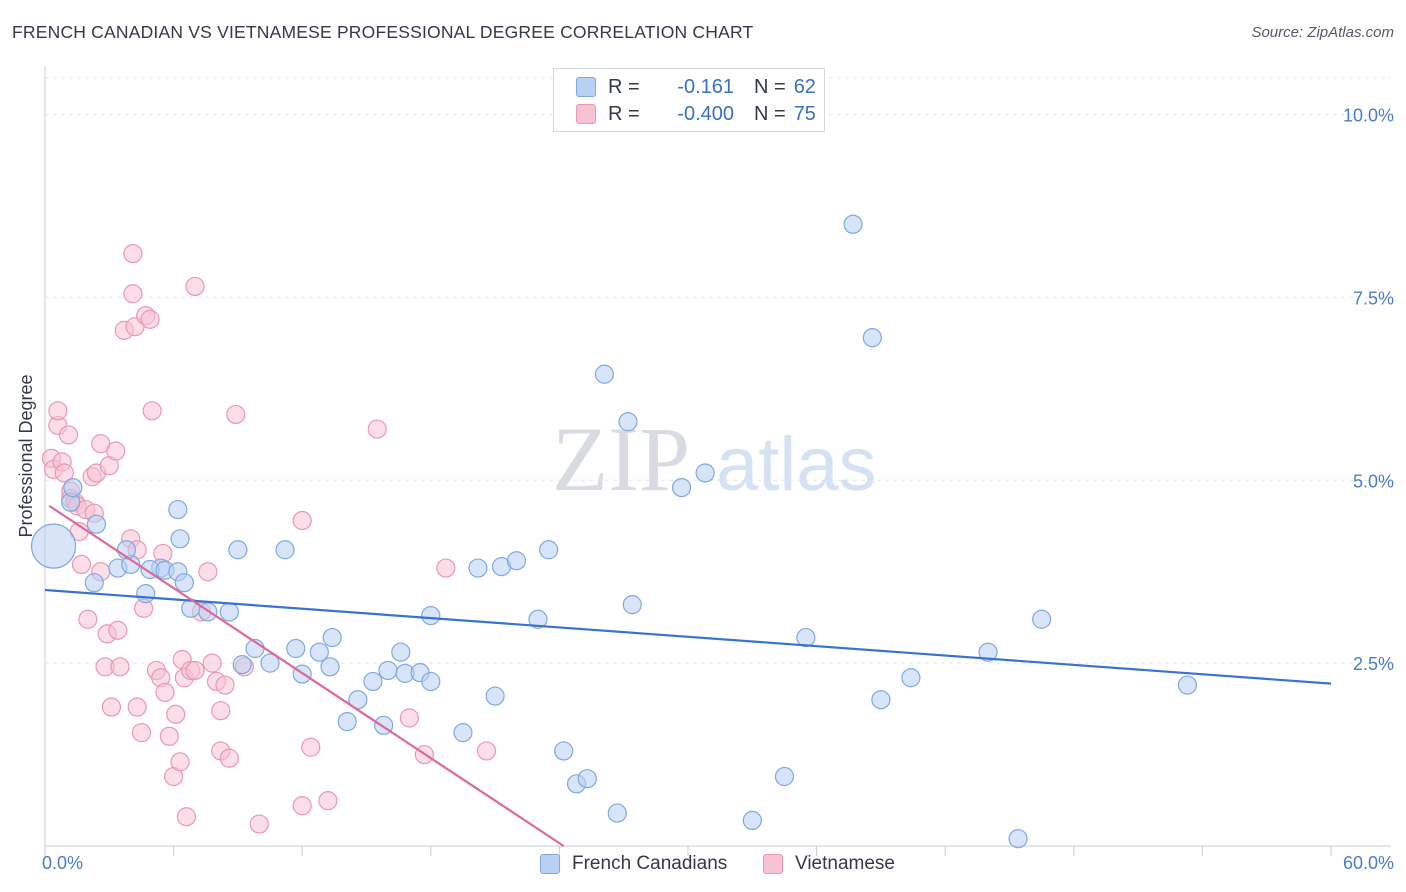  Describe the element at coordinates (705, 86) in the screenshot. I see `legend-r-value: -0.161` at that location.